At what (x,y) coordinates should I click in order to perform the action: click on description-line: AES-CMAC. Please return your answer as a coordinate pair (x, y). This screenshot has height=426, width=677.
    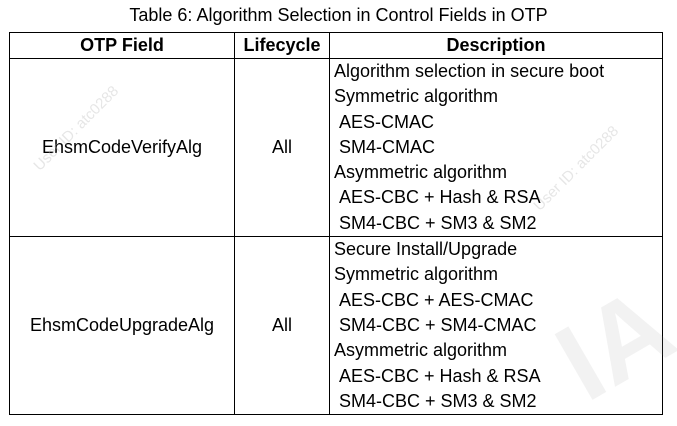
    Looking at the image, I should click on (387, 121).